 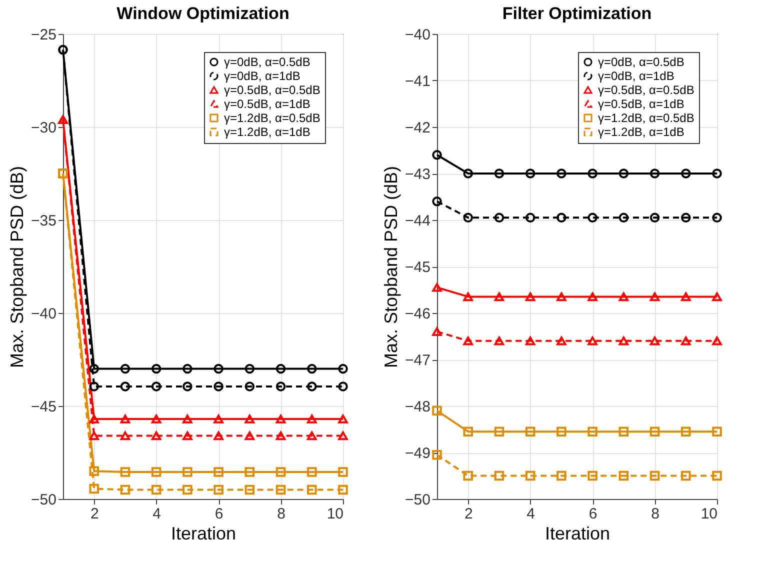 I want to click on y-tick-label: −25, so click(x=43, y=35).